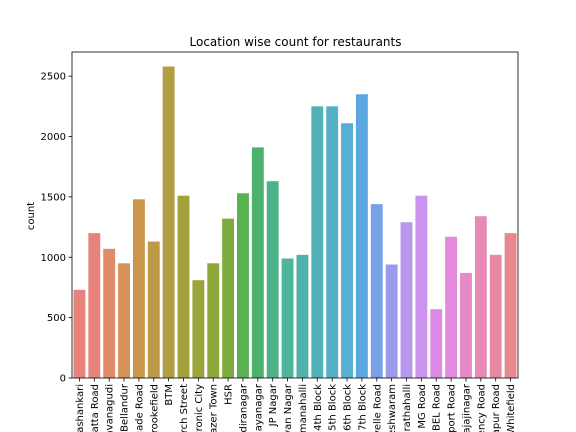  What do you see at coordinates (184, 408) in the screenshot?
I see `x-tick-label: Church Street` at bounding box center [184, 408].